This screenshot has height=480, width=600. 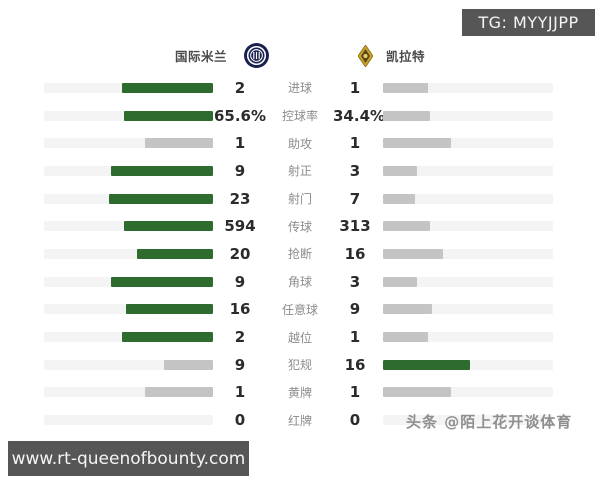 I want to click on header-spacer, so click(x=313, y=55).